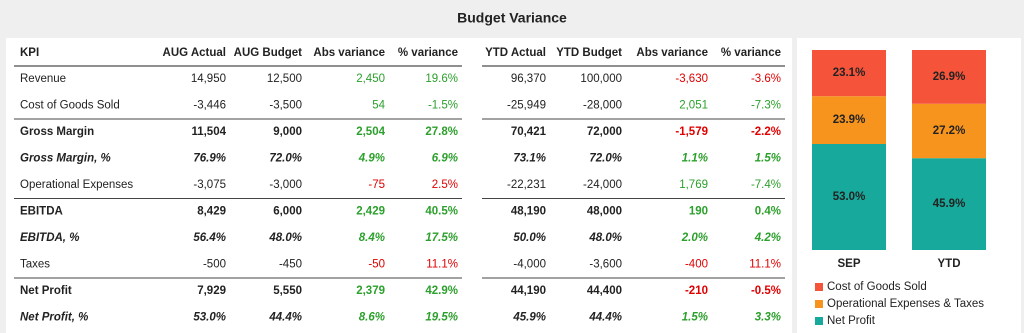  I want to click on column-header: YTD Actual, so click(515, 53).